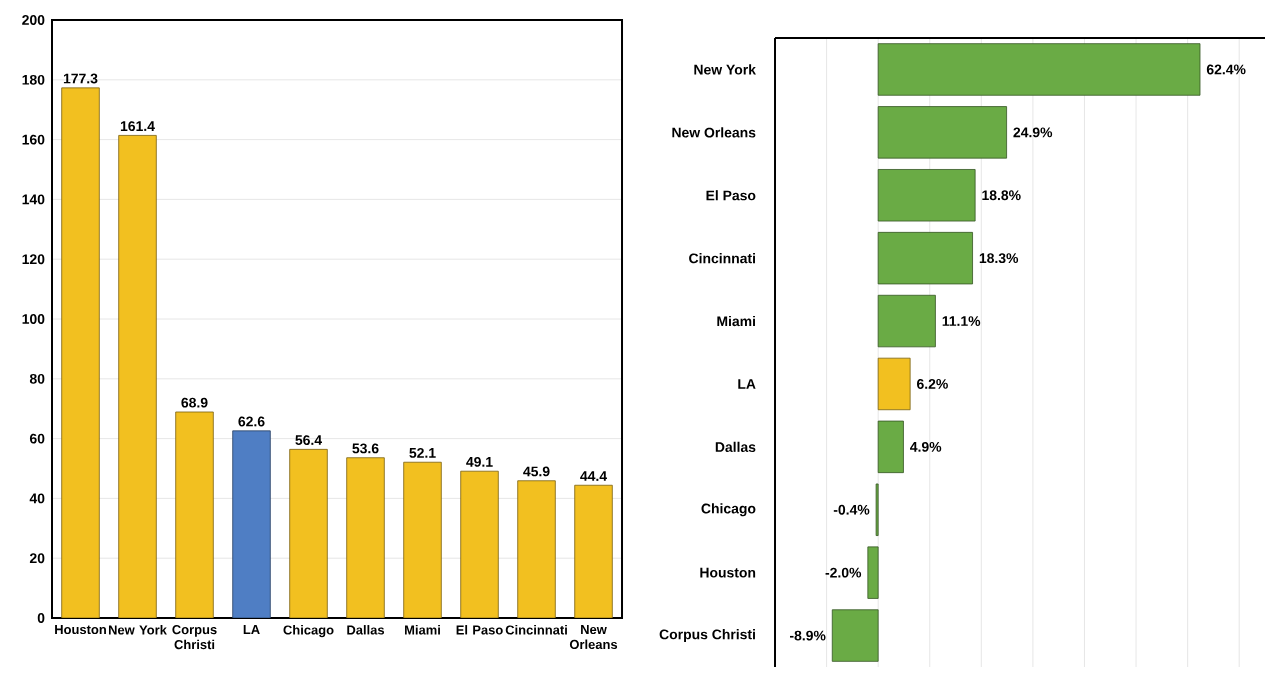  What do you see at coordinates (714, 132) in the screenshot?
I see `y-tick-label: New Orleans` at bounding box center [714, 132].